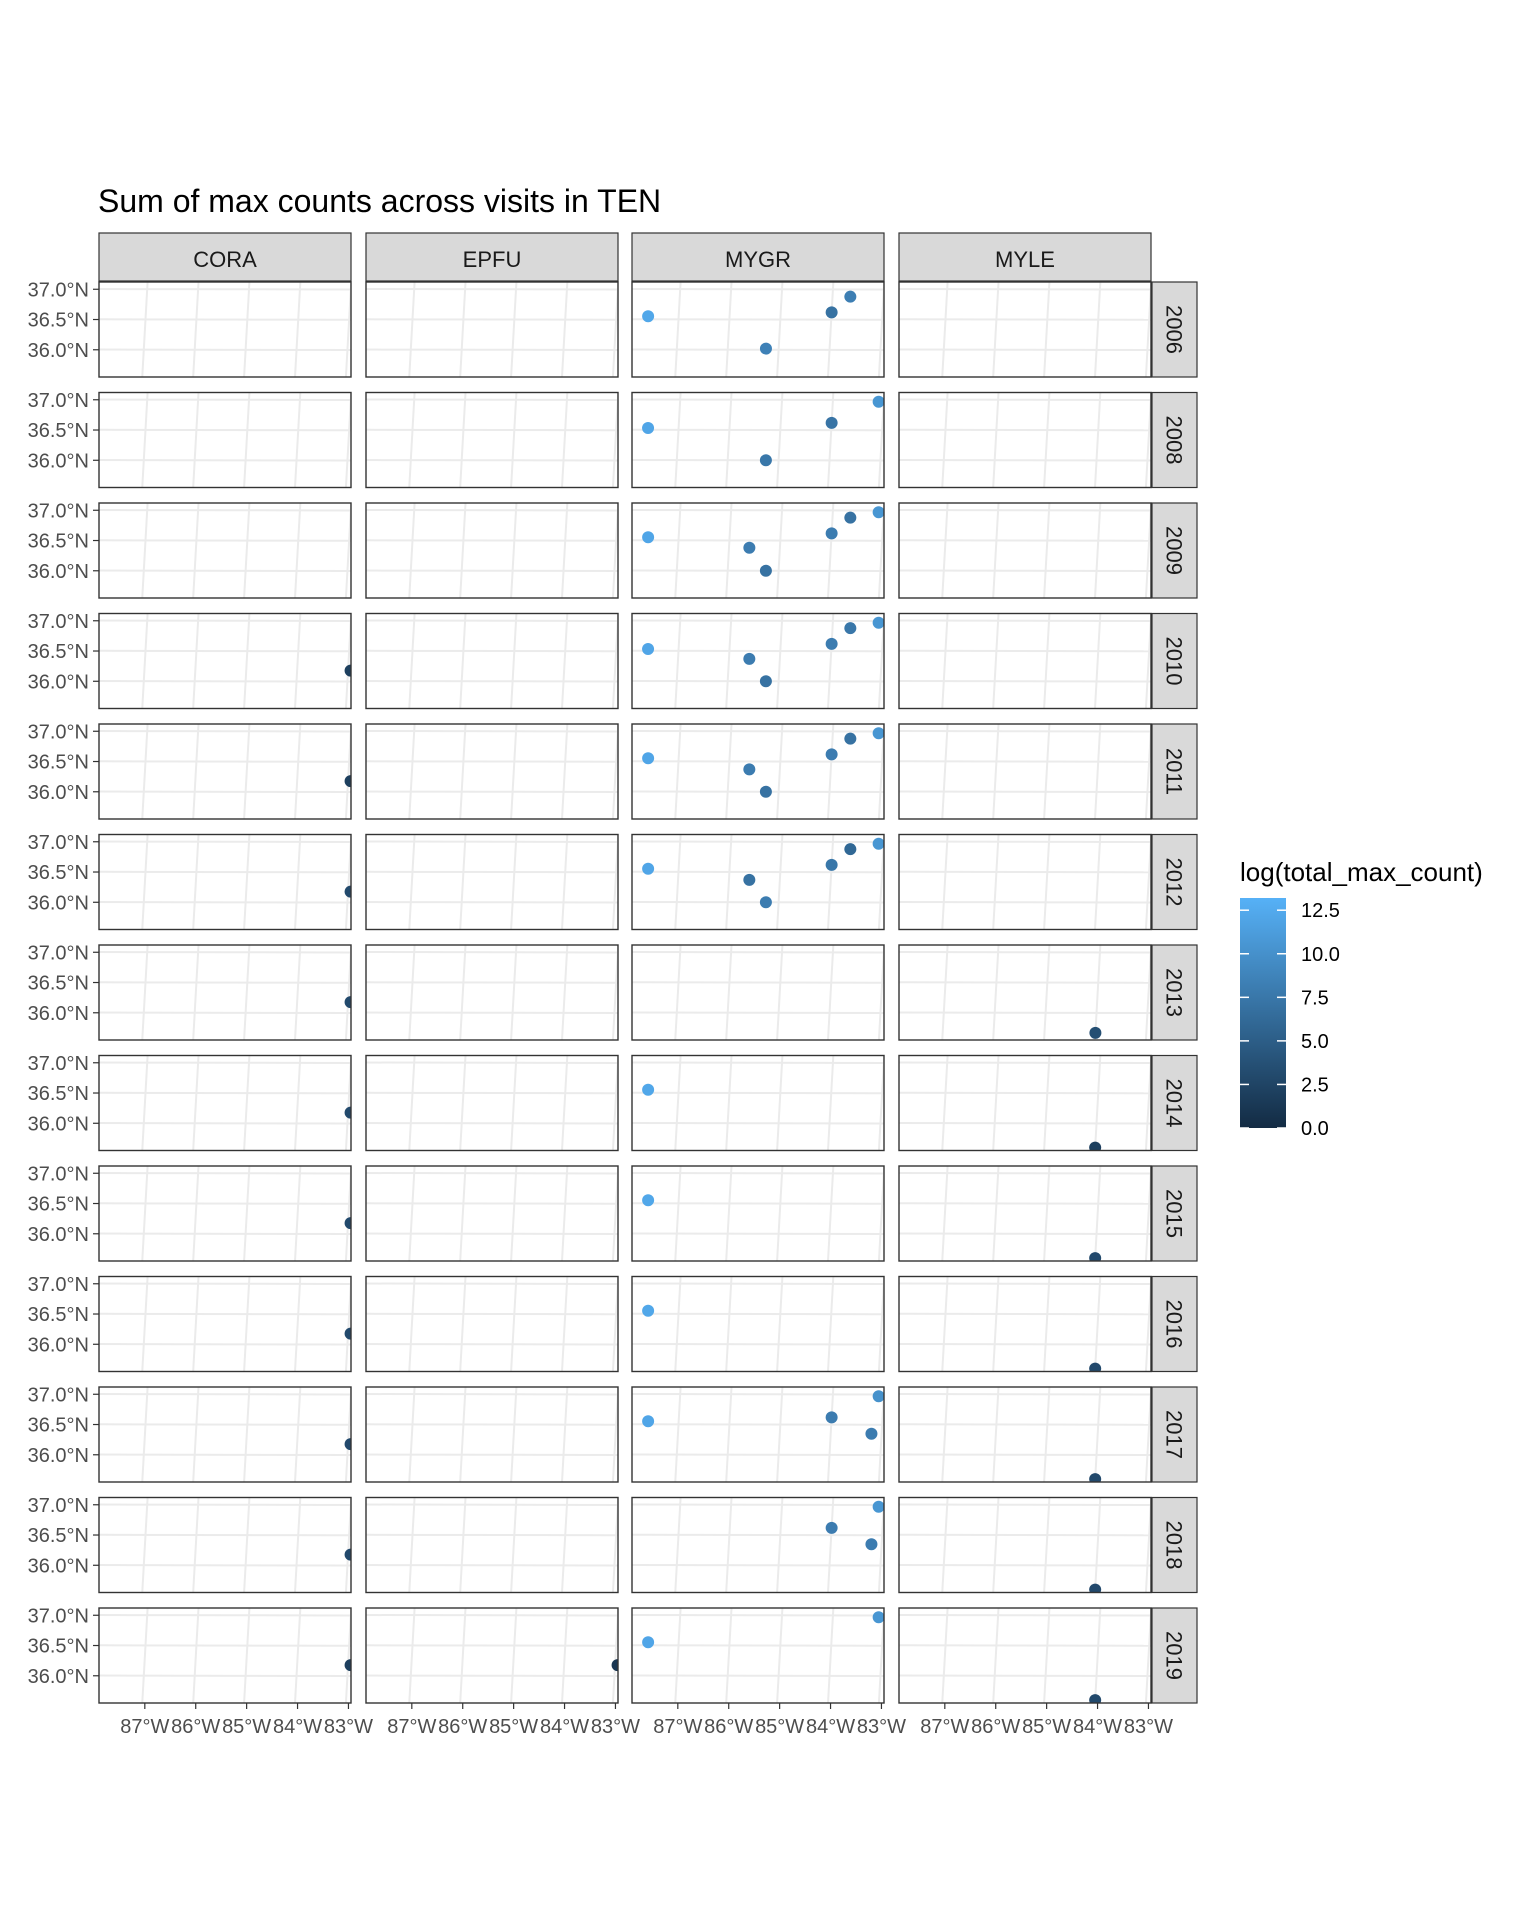 This screenshot has height=1920, width=1536. Describe the element at coordinates (492, 1434) in the screenshot. I see `facet-panel-epfu-2017` at that location.